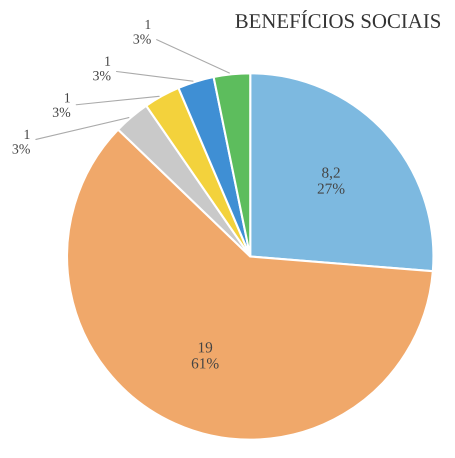 This screenshot has width=455, height=458. Describe the element at coordinates (337, 19) in the screenshot. I see `chart-title: BENEFÍCIOS SOCIAIS` at that location.